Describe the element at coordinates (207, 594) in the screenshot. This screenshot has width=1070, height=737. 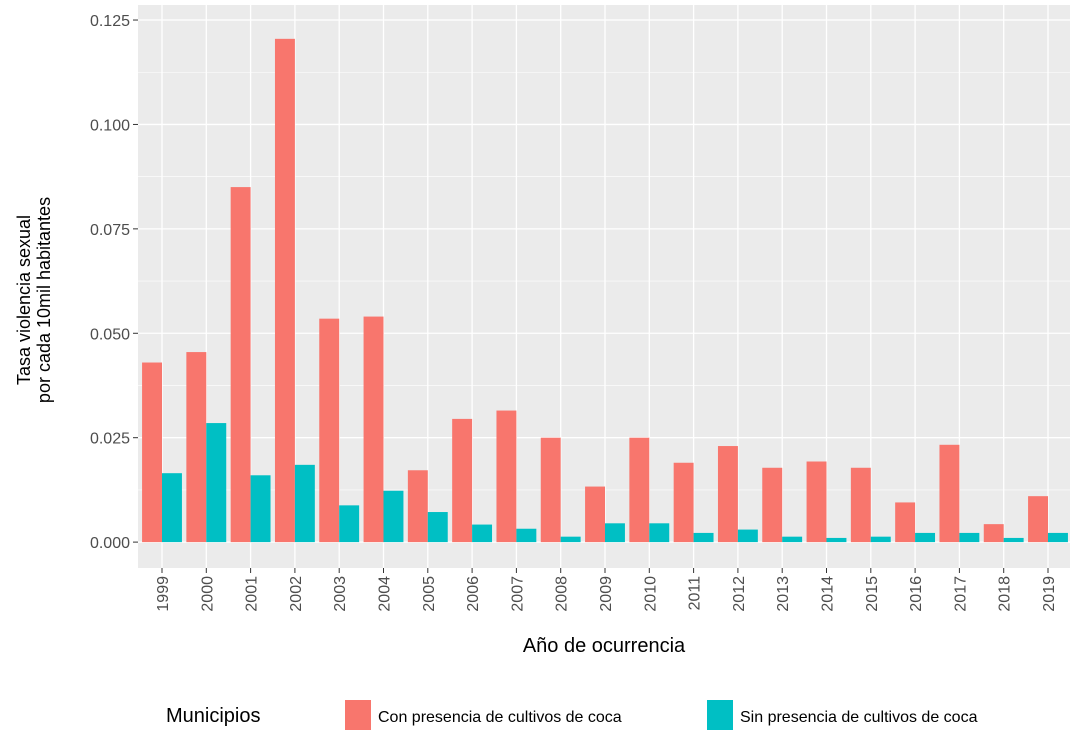
I see `x-tick-label: 2000` at that location.